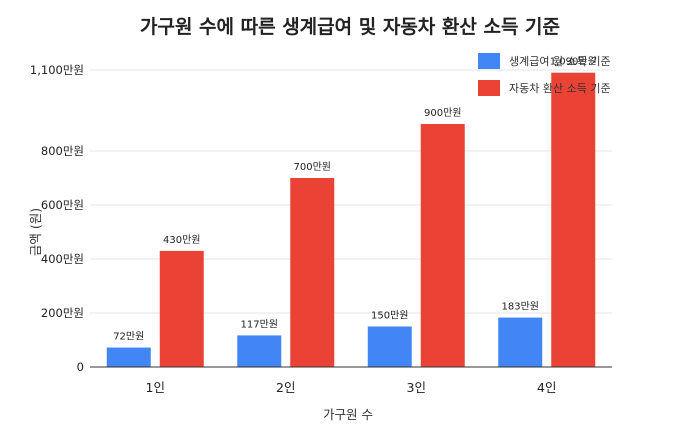 The height and width of the screenshot is (438, 700). What do you see at coordinates (62, 205) in the screenshot?
I see `y-tick-label: 600만원` at bounding box center [62, 205].